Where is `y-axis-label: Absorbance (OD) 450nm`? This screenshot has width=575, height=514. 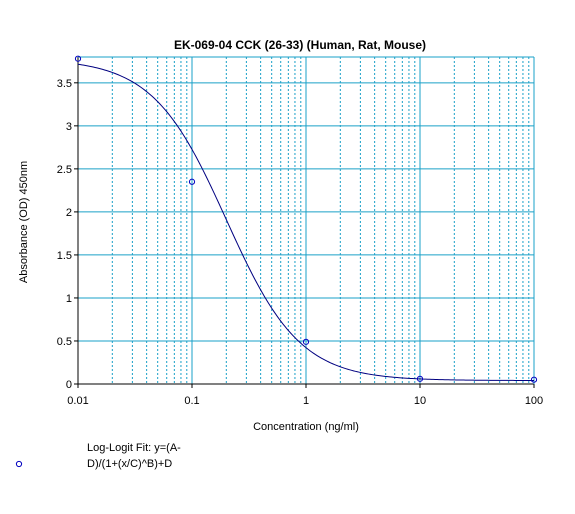 y-axis-label: Absorbance (OD) 450nm is located at coordinates (24, 222).